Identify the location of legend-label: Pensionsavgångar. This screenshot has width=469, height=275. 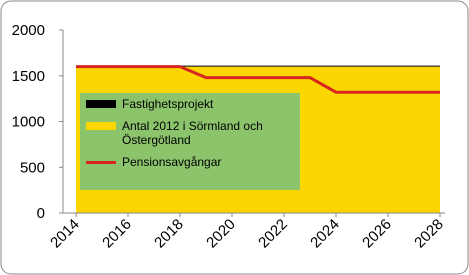
(172, 162).